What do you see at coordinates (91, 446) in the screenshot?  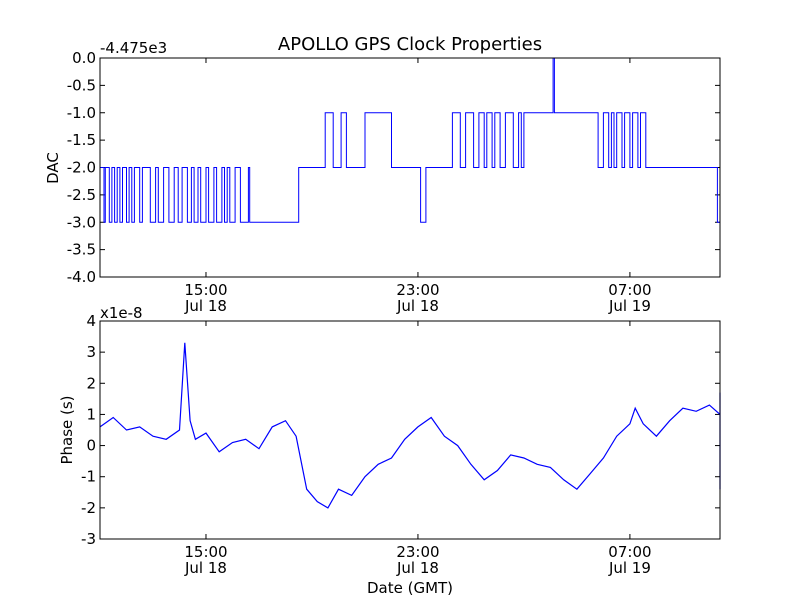 I see `y-tick-label: 0` at bounding box center [91, 446].